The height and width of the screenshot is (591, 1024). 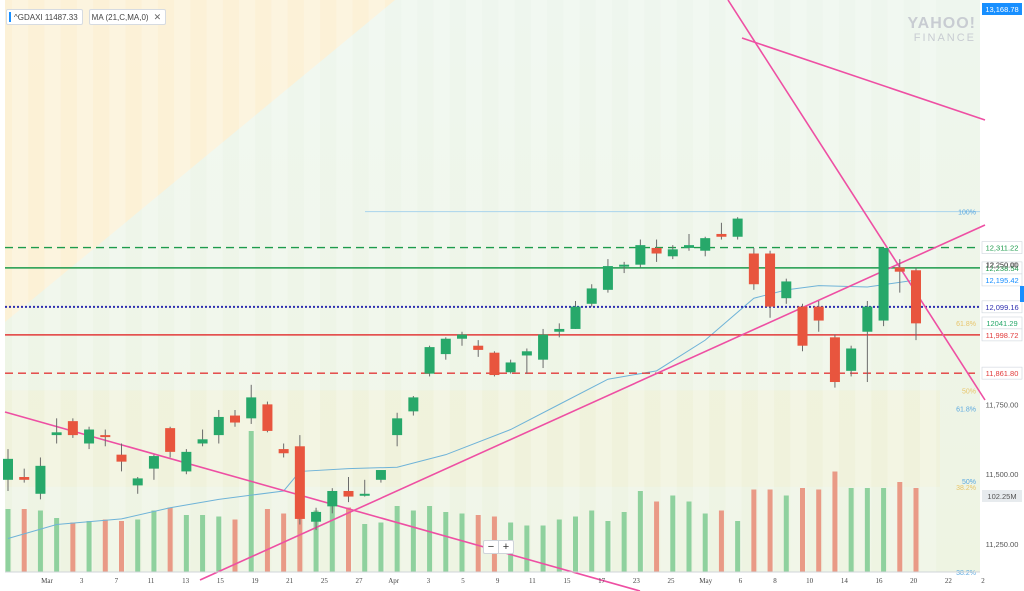 What do you see at coordinates (429, 581) in the screenshot?
I see `x-tick-label: 3` at bounding box center [429, 581].